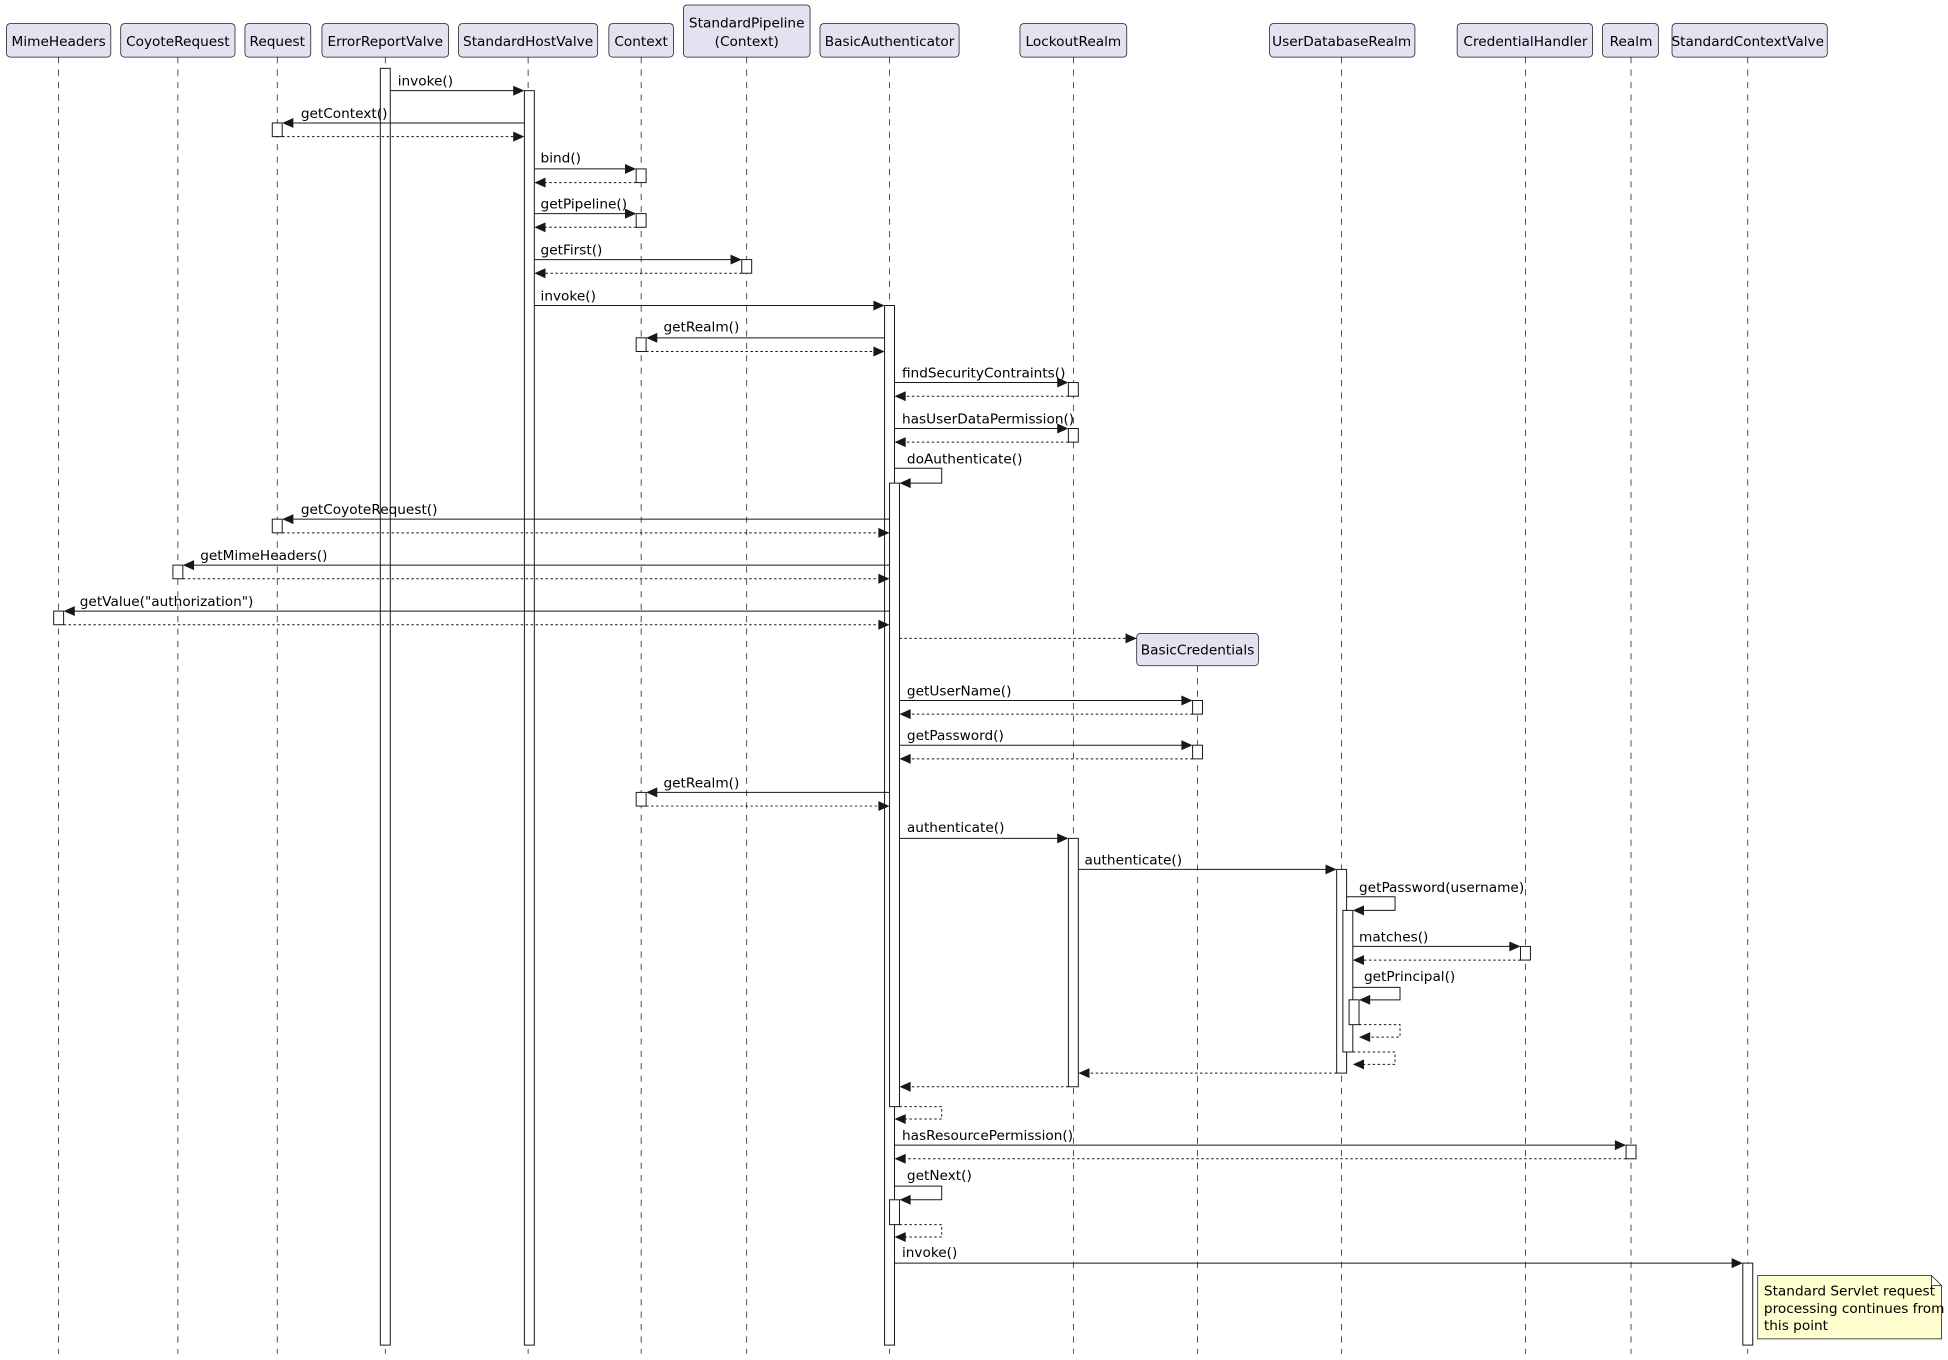  What do you see at coordinates (955, 736) in the screenshot?
I see `message-label: getPassword()` at bounding box center [955, 736].